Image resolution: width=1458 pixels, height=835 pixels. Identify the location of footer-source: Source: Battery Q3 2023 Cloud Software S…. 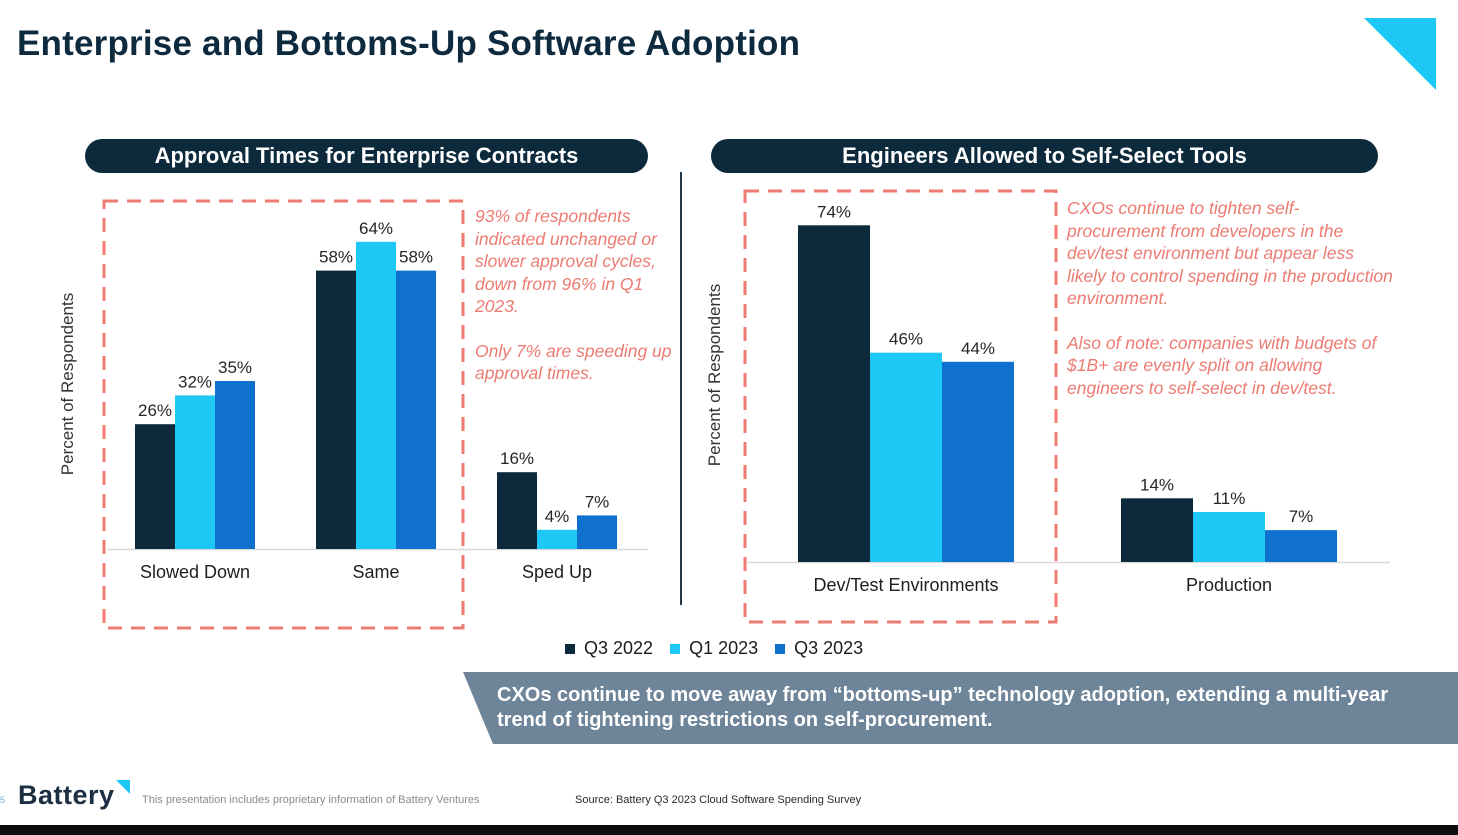
(718, 800).